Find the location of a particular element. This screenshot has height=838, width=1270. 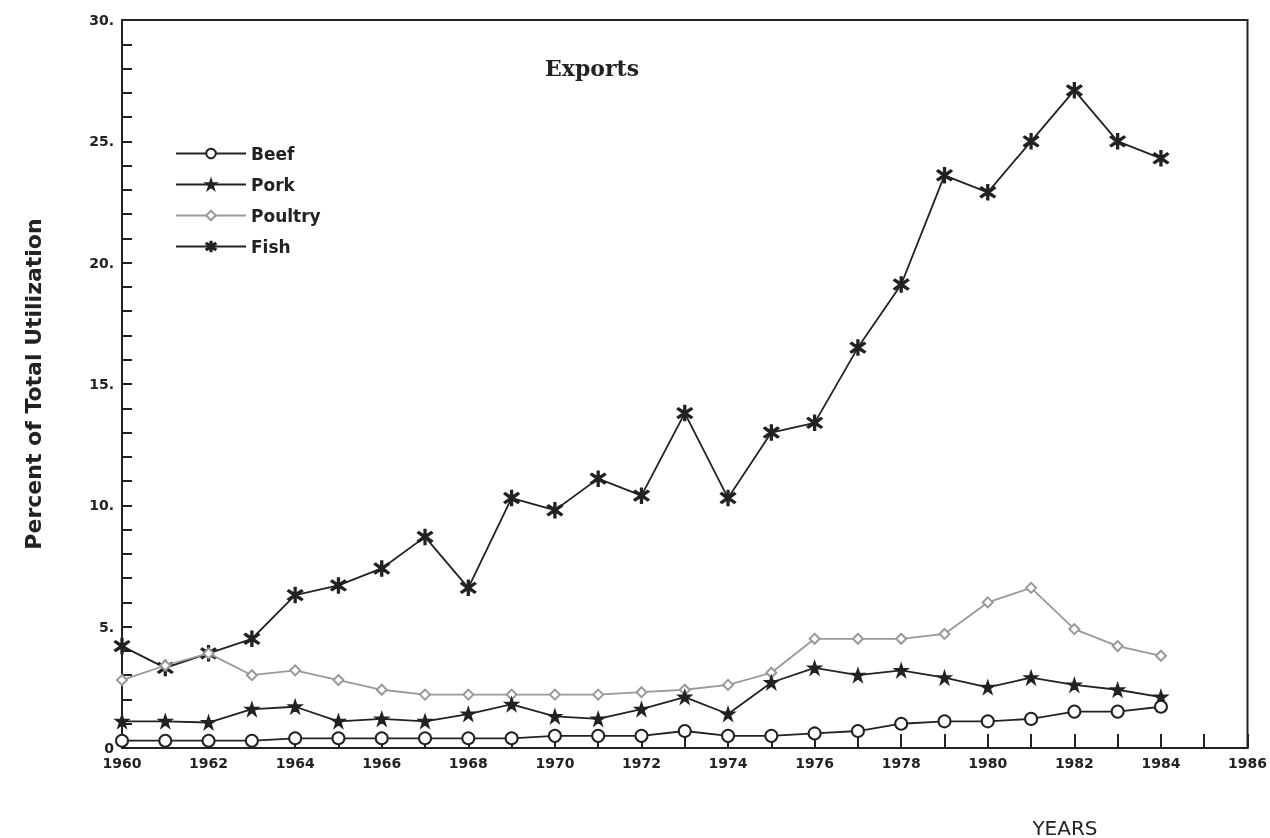

x-tick-label: 1986 is located at coordinates (1247, 763).